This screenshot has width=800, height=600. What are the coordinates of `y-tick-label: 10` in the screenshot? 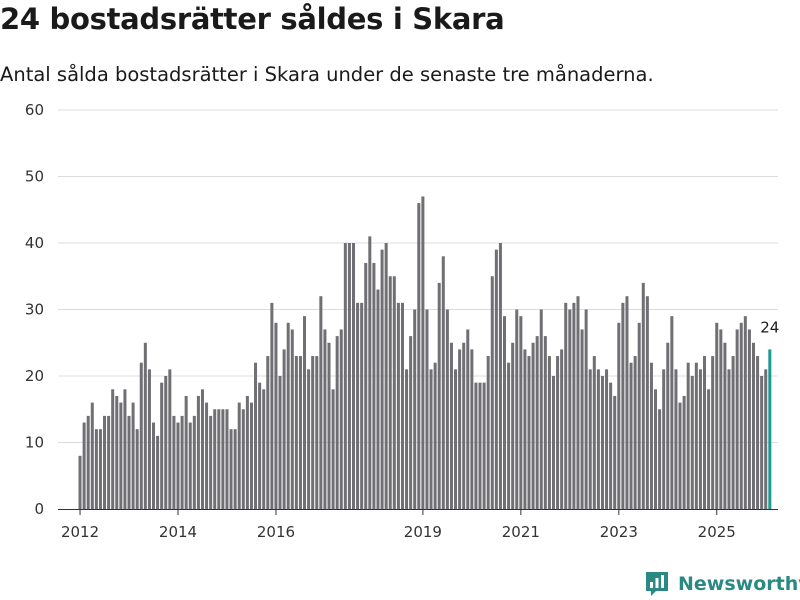 It's located at (34, 443).